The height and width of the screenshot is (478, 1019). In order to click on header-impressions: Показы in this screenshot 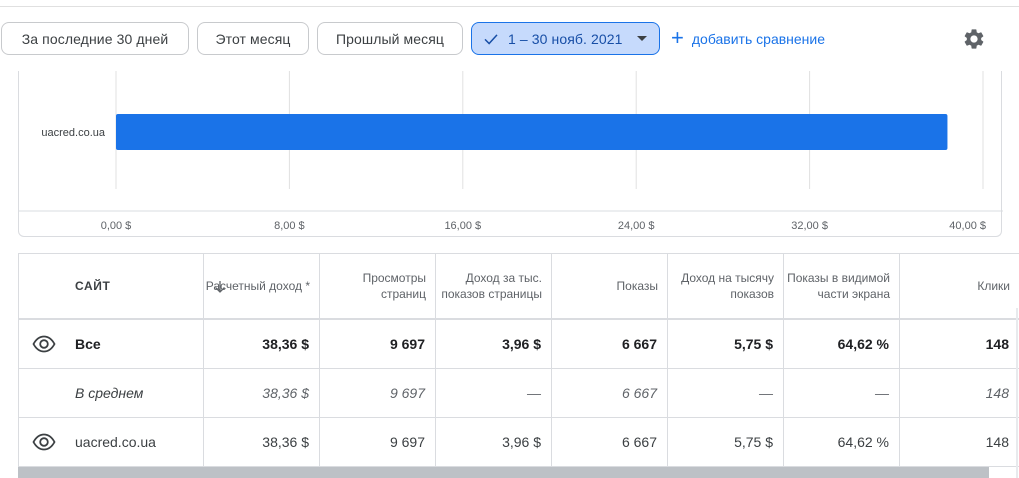, I will do `click(609, 286)`.